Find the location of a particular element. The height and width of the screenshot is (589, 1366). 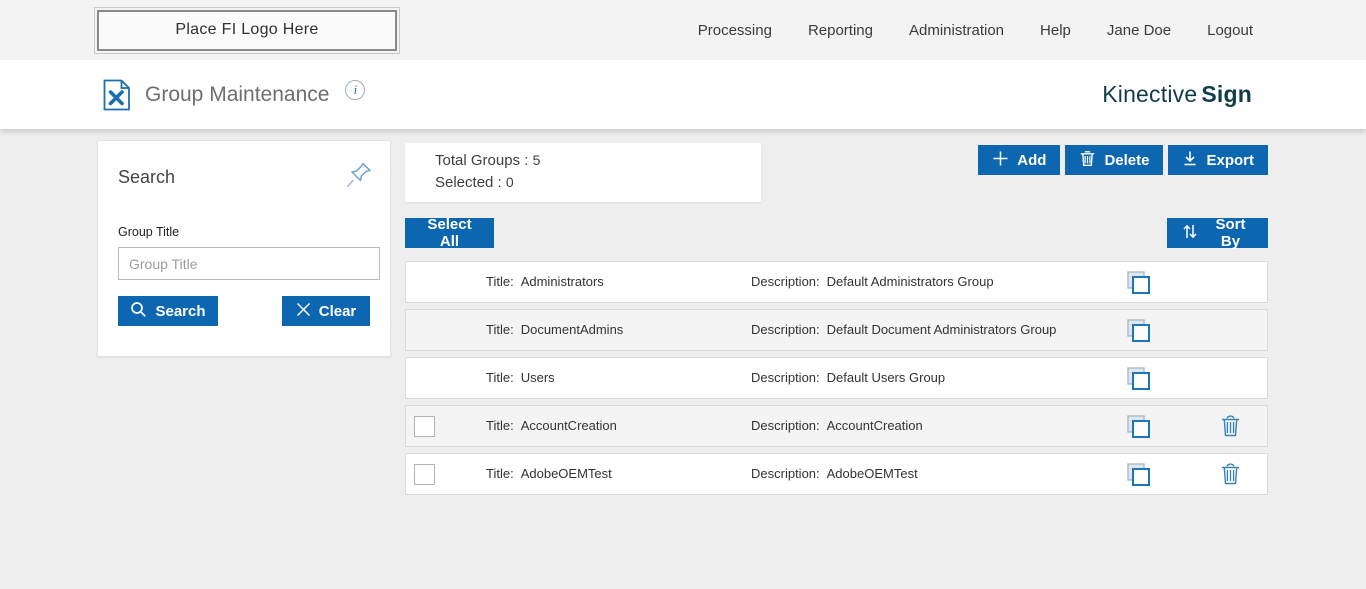

summary-box: Total Groups : 5 Selected : 0 is located at coordinates (583, 172).